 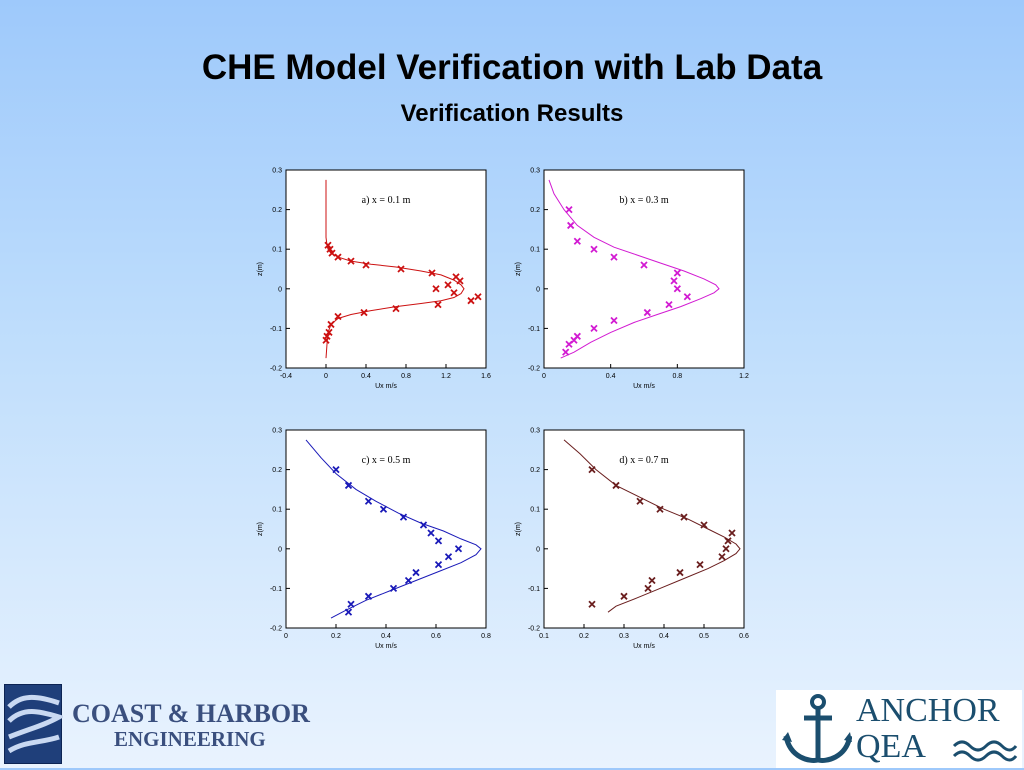 What do you see at coordinates (544, 636) in the screenshot?
I see `x-tick-label: 0.1` at bounding box center [544, 636].